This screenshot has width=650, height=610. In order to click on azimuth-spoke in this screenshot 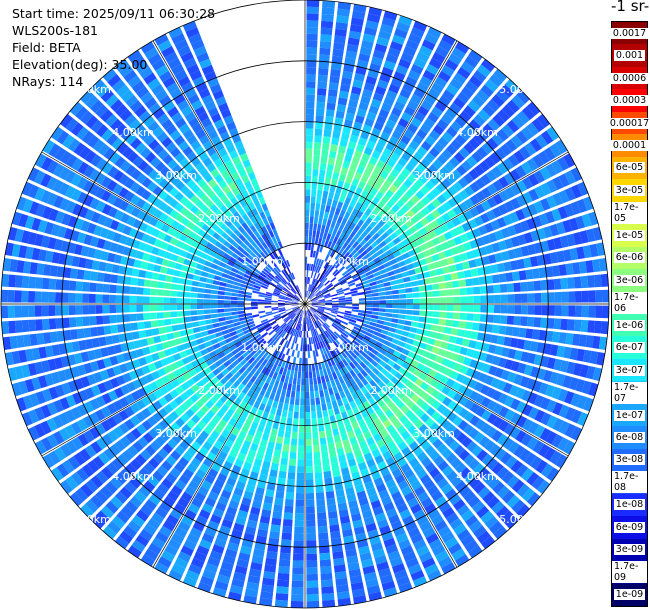, I will do `click(436, 380)`.